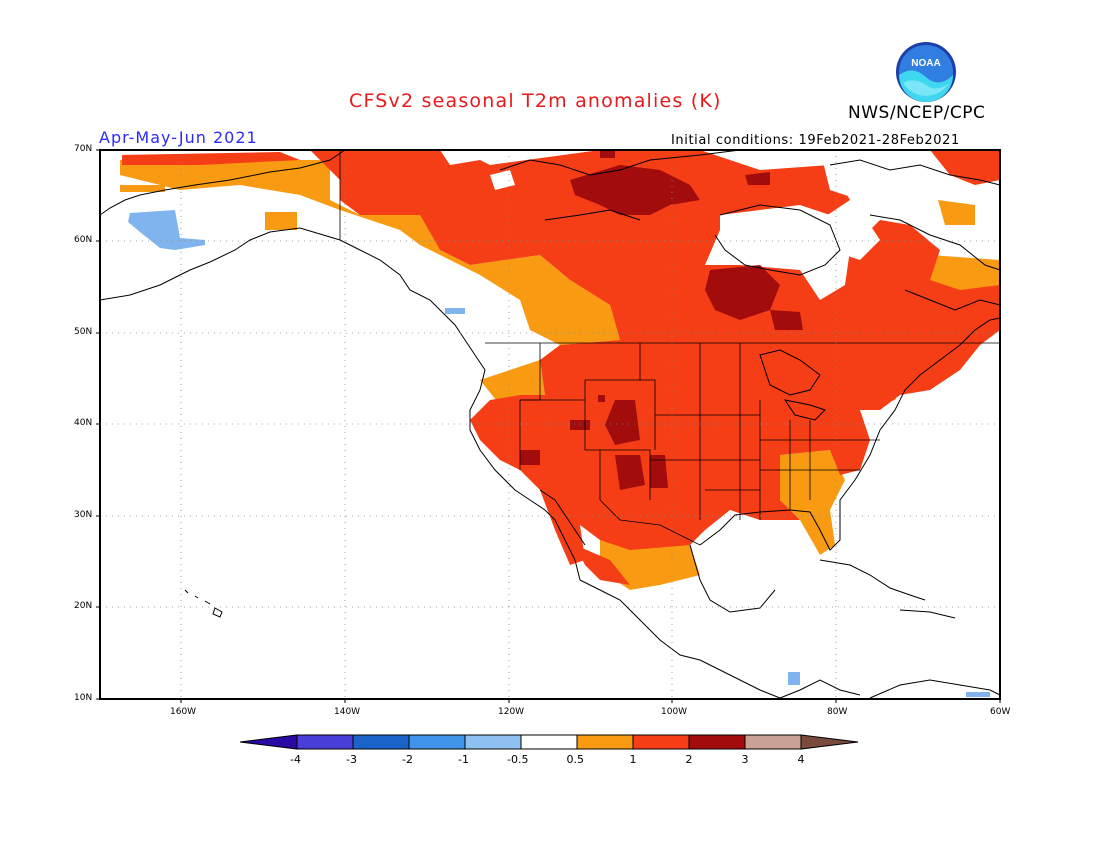  Describe the element at coordinates (925, 63) in the screenshot. I see `noaa-logo-text: NOAA` at that location.